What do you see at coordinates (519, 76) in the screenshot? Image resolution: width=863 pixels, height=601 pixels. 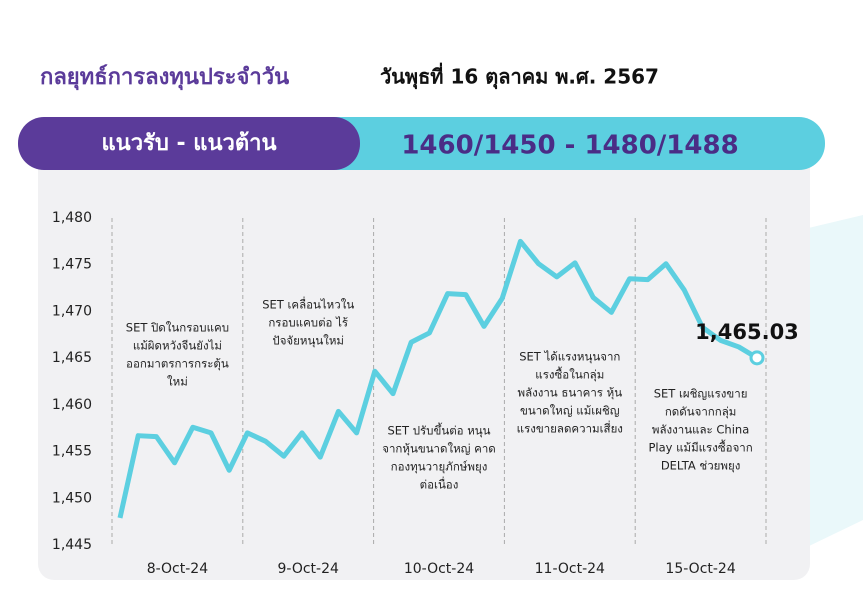 I see `date: วันพุธที่ 16 ตุลาคม พ.ศ. 2567` at bounding box center [519, 76].